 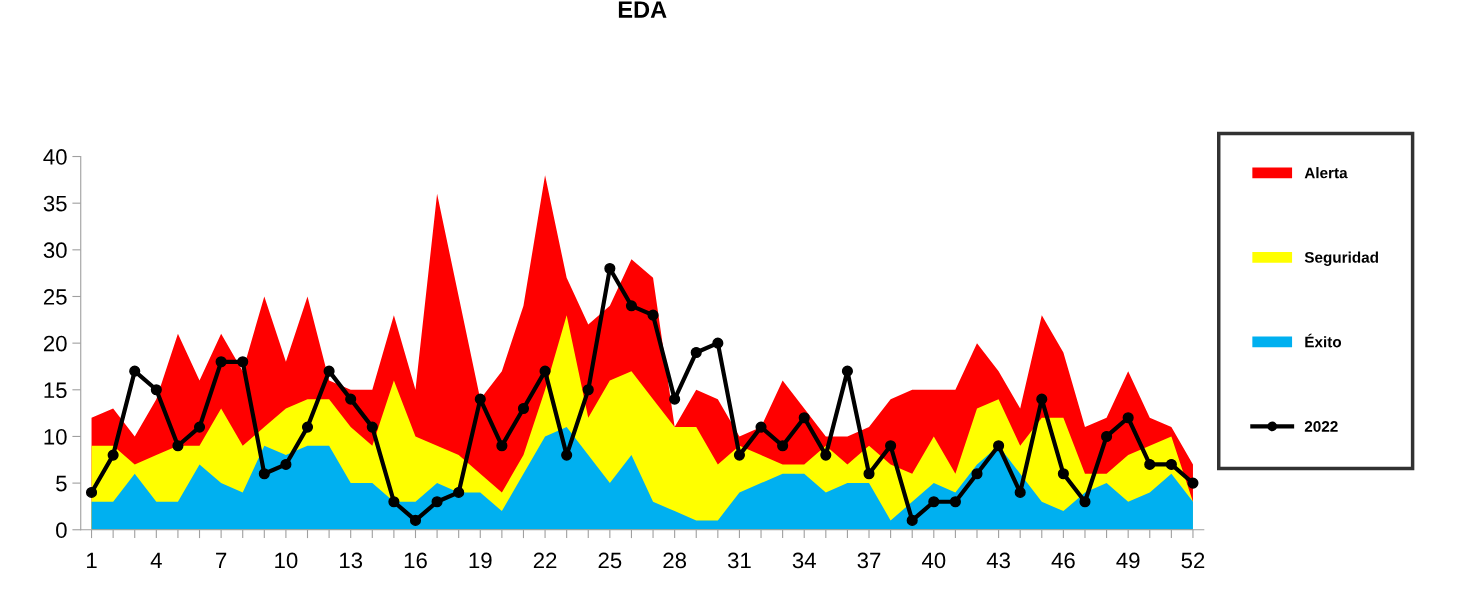 I want to click on chart-title: EDA, so click(x=642, y=9).